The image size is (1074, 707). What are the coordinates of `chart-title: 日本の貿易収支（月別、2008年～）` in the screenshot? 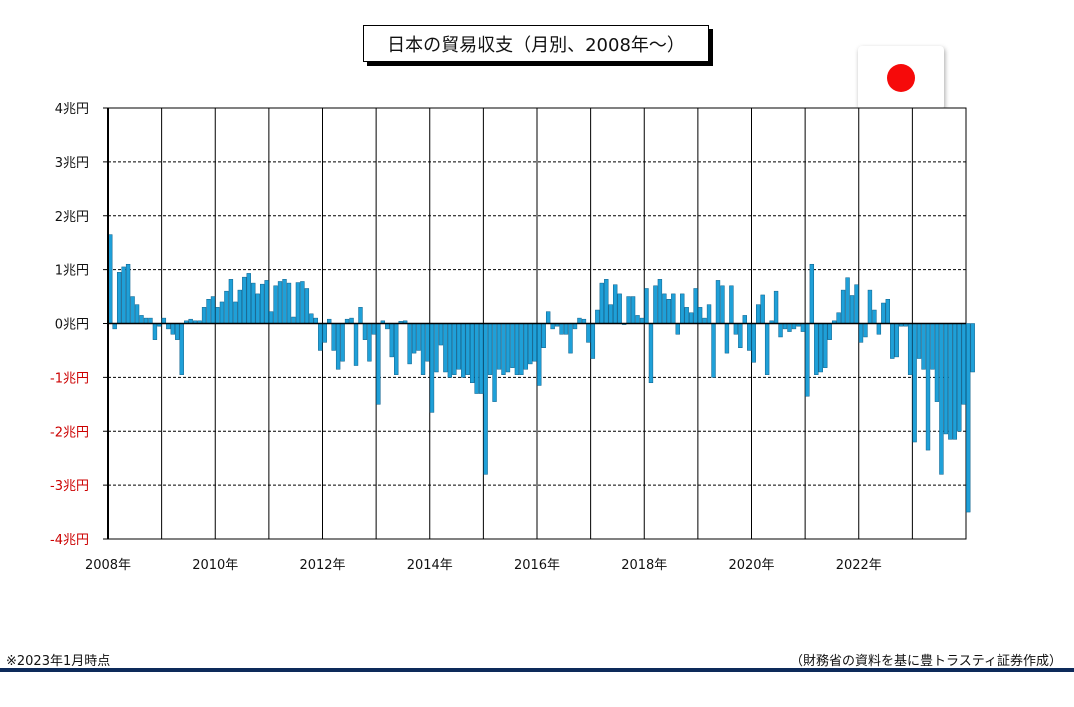 It's located at (536, 43).